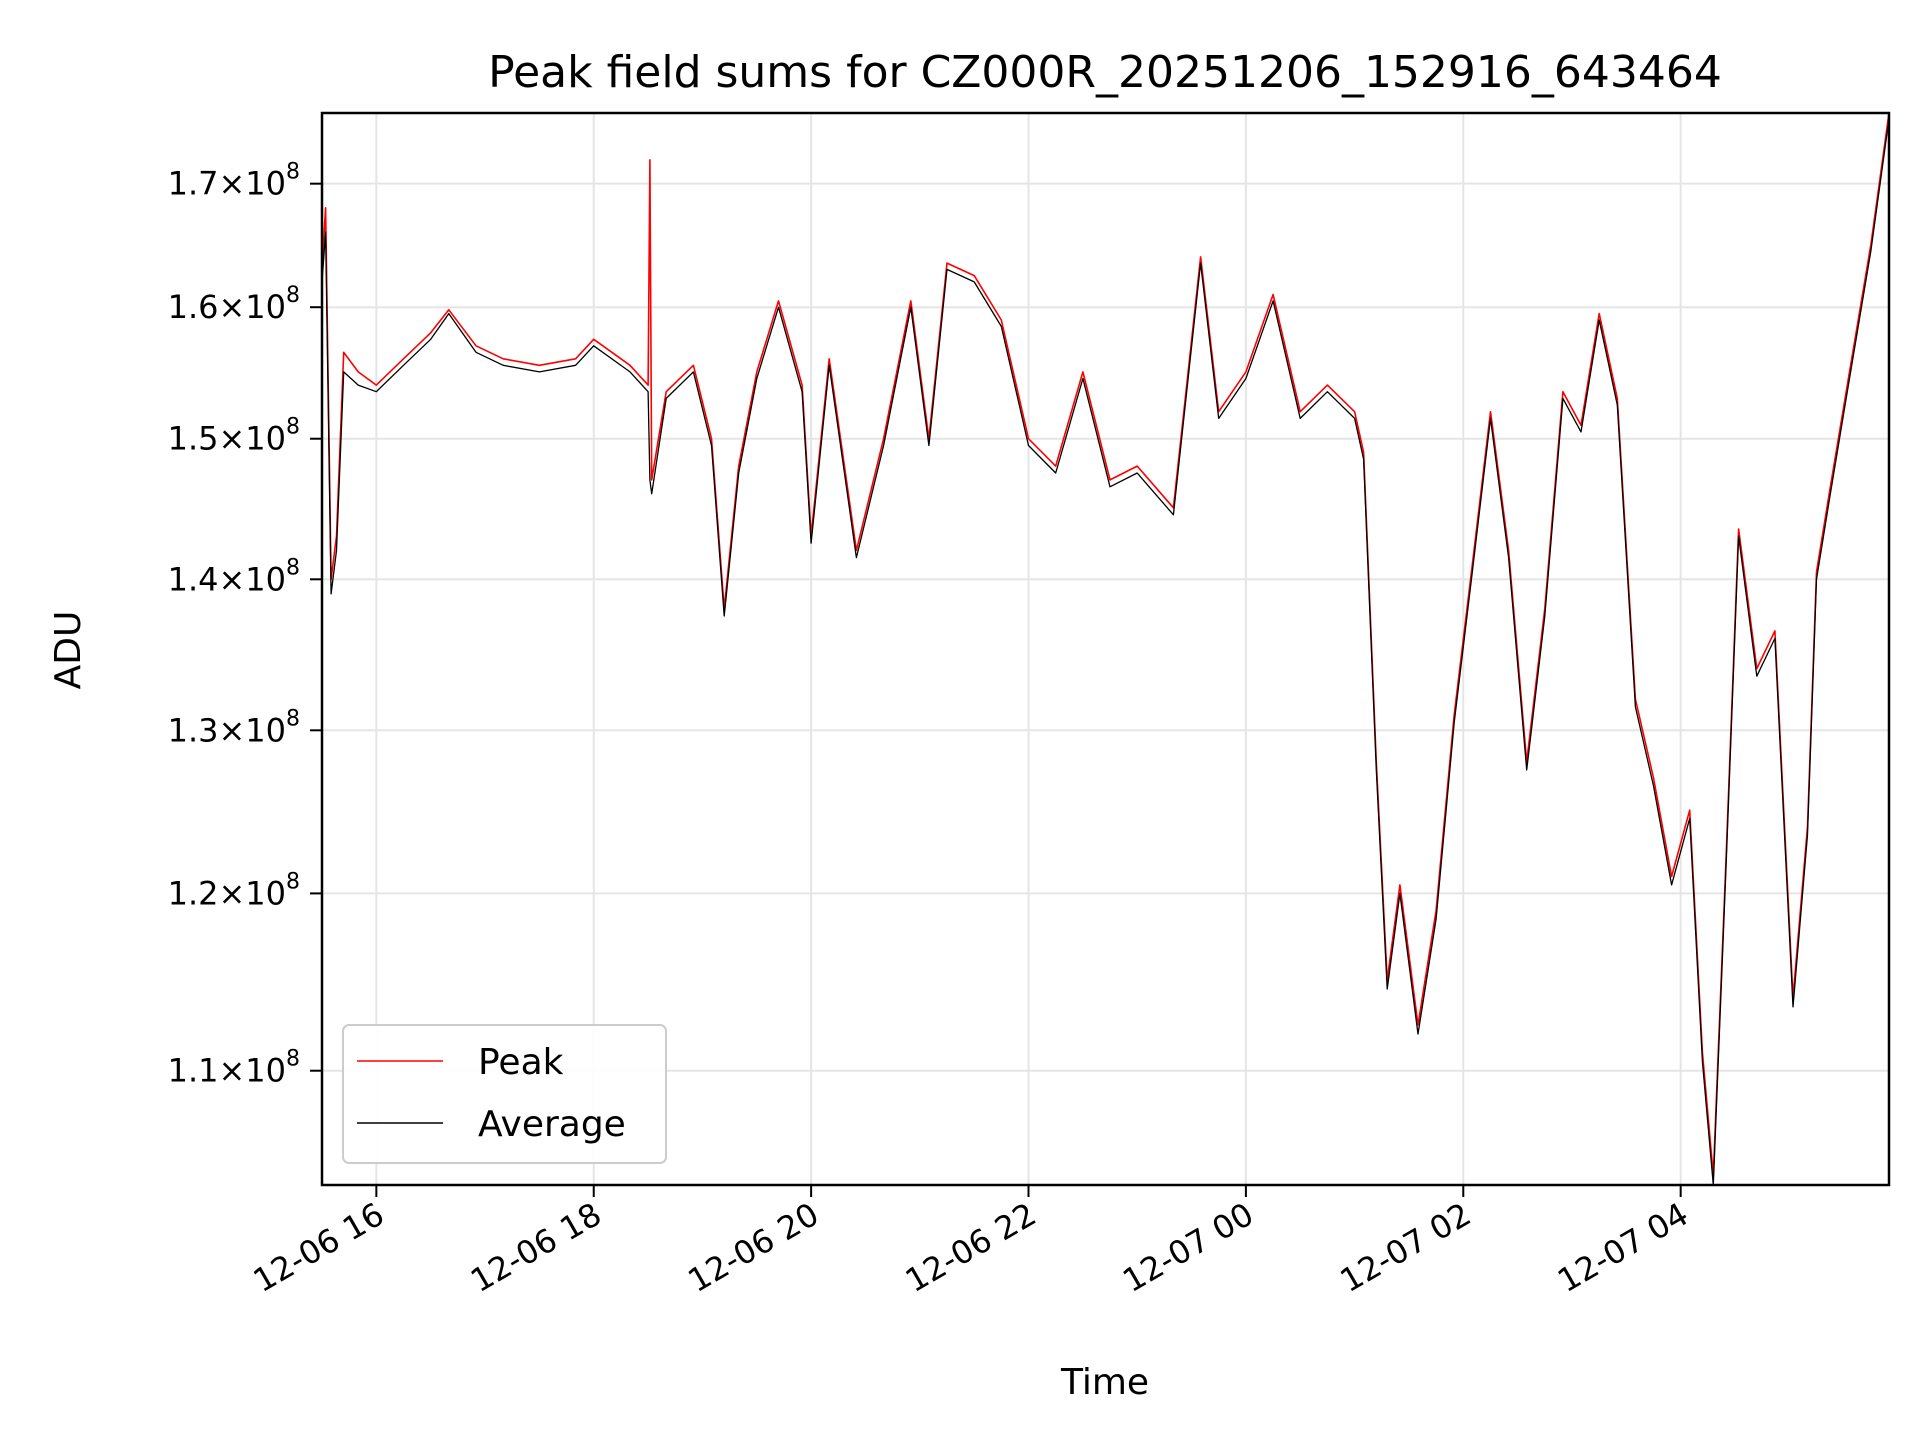 This screenshot has height=1440, width=1920. Describe the element at coordinates (1104, 1382) in the screenshot. I see `x-axis-label: Time` at that location.